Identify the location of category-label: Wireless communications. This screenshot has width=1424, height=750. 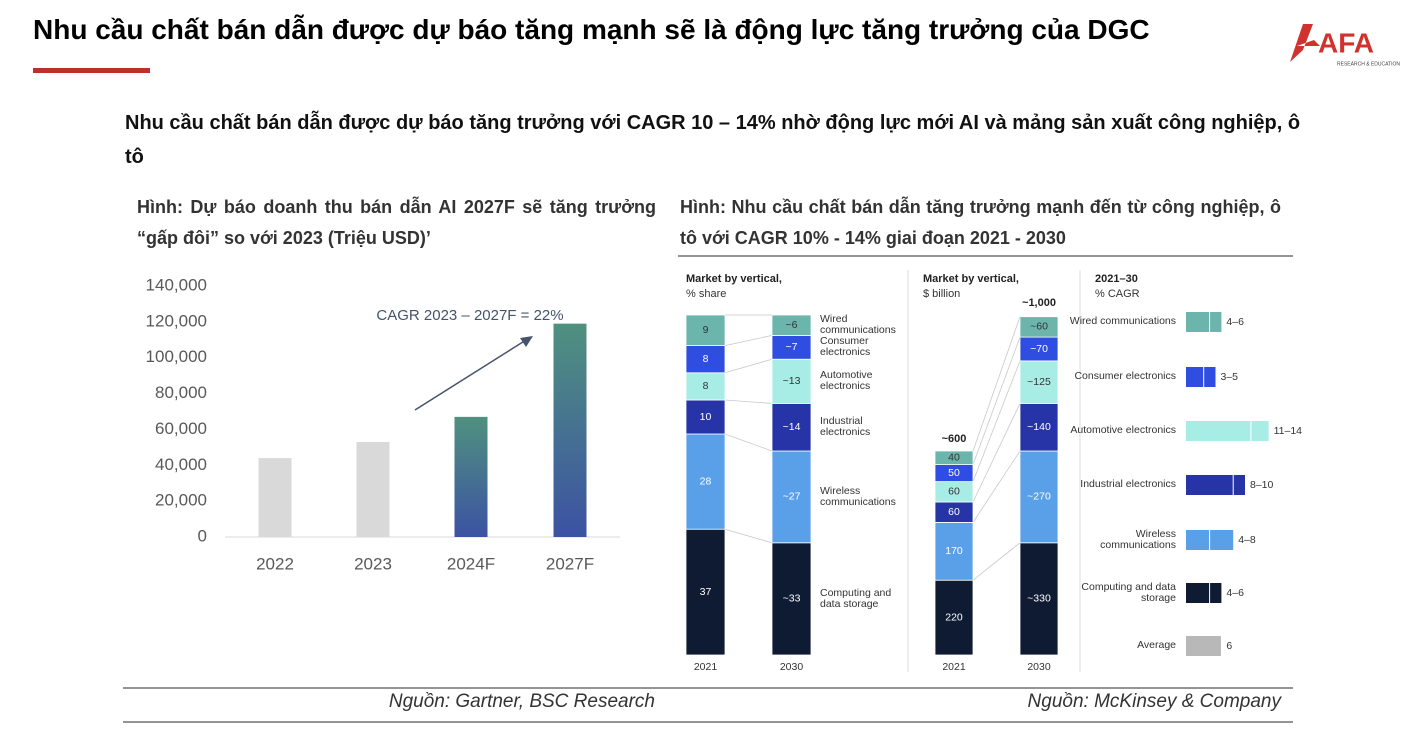
(1138, 539).